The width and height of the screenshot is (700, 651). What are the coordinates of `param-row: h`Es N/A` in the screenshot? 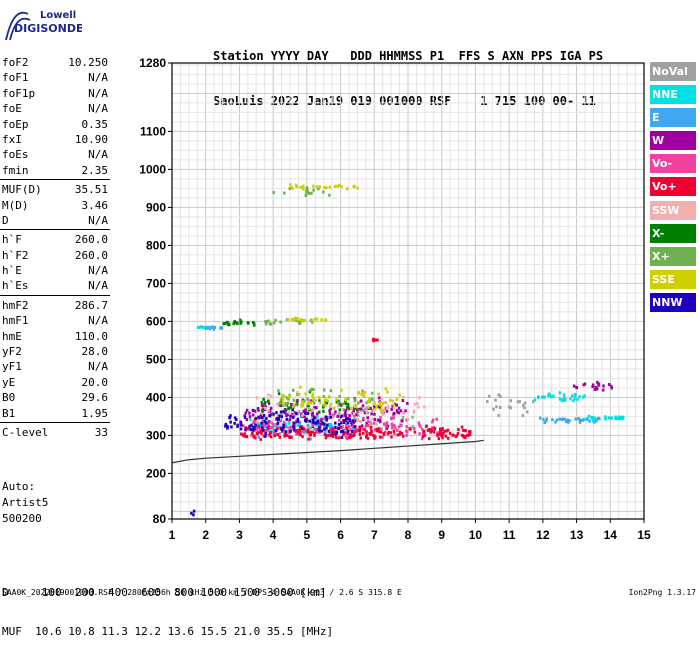 It's located at (56, 285).